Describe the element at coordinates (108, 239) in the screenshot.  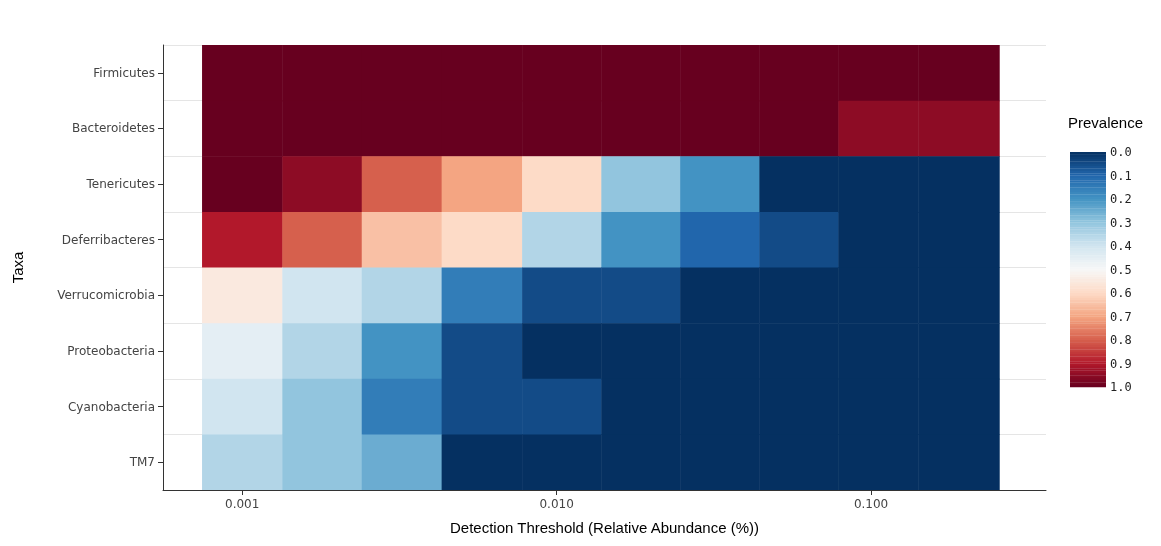
I see `y-tick-label: Deferribacteres` at that location.